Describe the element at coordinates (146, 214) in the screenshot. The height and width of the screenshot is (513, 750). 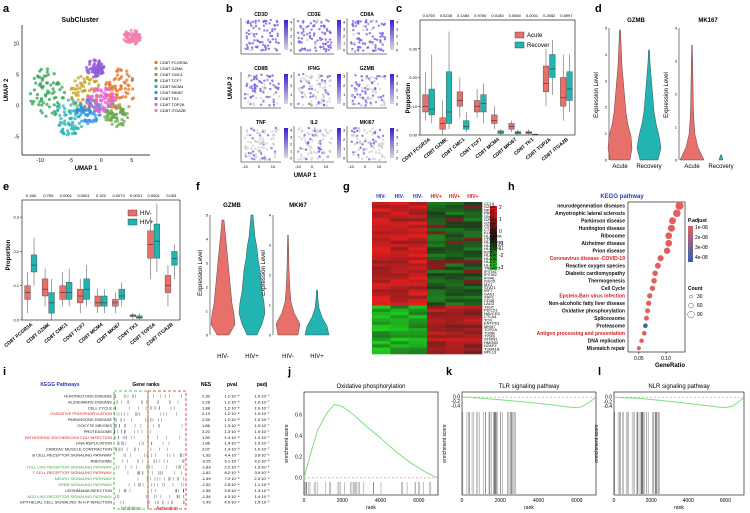
I see `boxe-legend-hivneg: HIV-` at that location.